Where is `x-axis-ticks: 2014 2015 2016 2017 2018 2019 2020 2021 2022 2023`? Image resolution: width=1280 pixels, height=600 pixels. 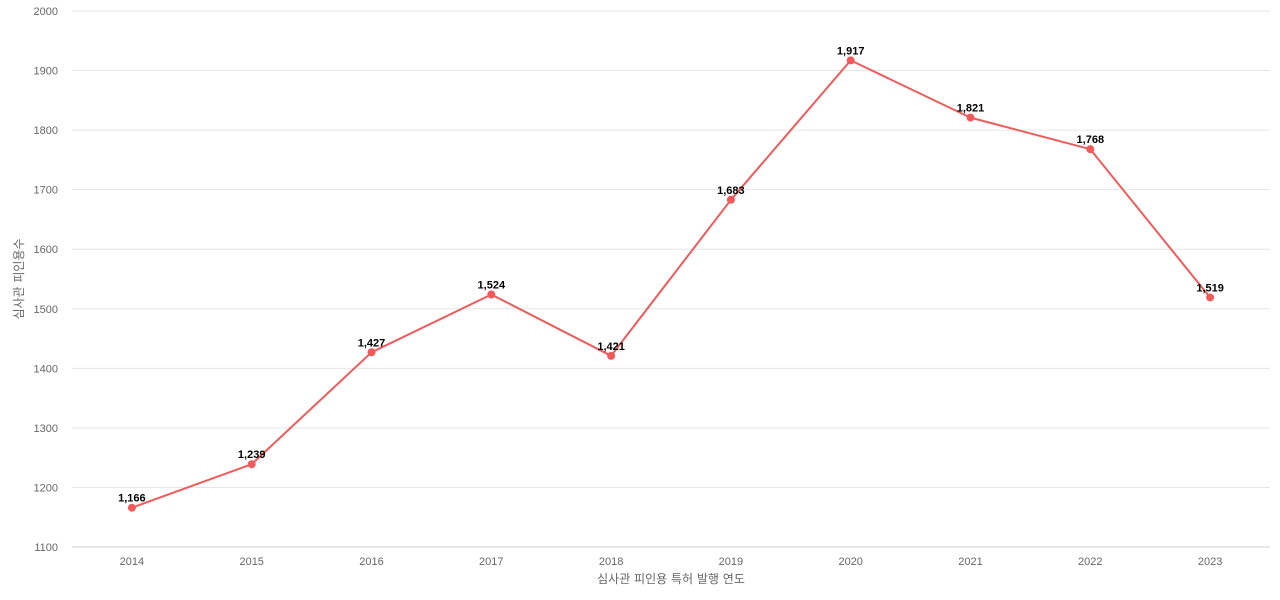 x-axis-ticks: 2014 2015 2016 2017 2018 2019 2020 2021 2022 2023 is located at coordinates (671, 562).